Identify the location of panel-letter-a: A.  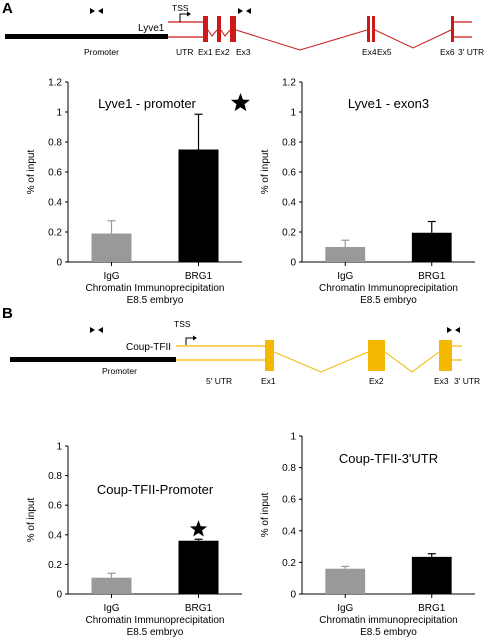
(7, 8).